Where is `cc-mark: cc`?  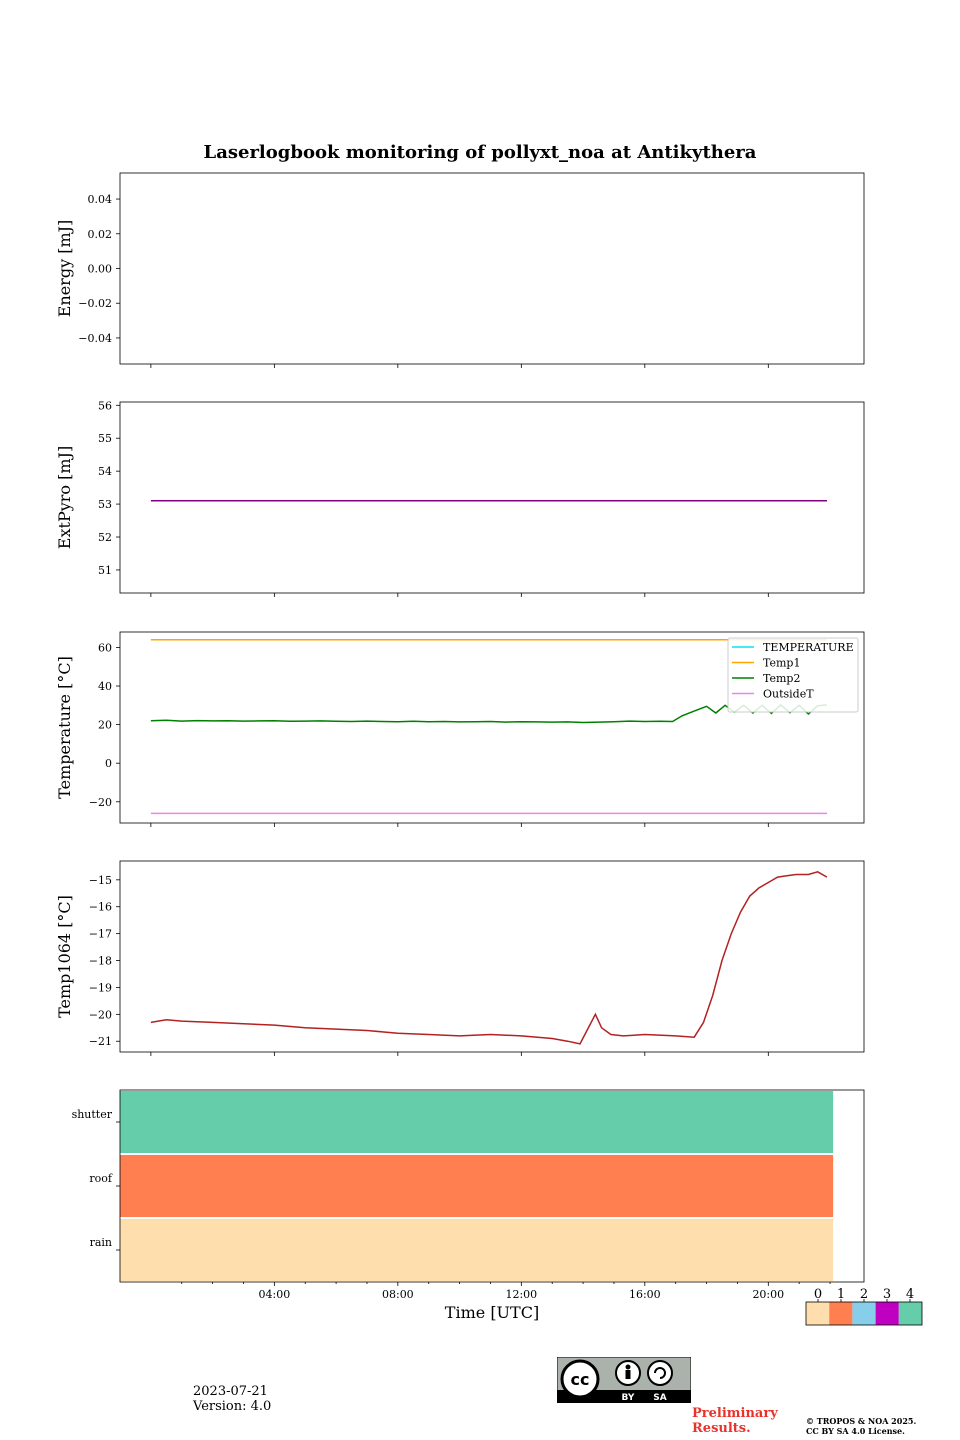 cc-mark: cc is located at coordinates (580, 1379).